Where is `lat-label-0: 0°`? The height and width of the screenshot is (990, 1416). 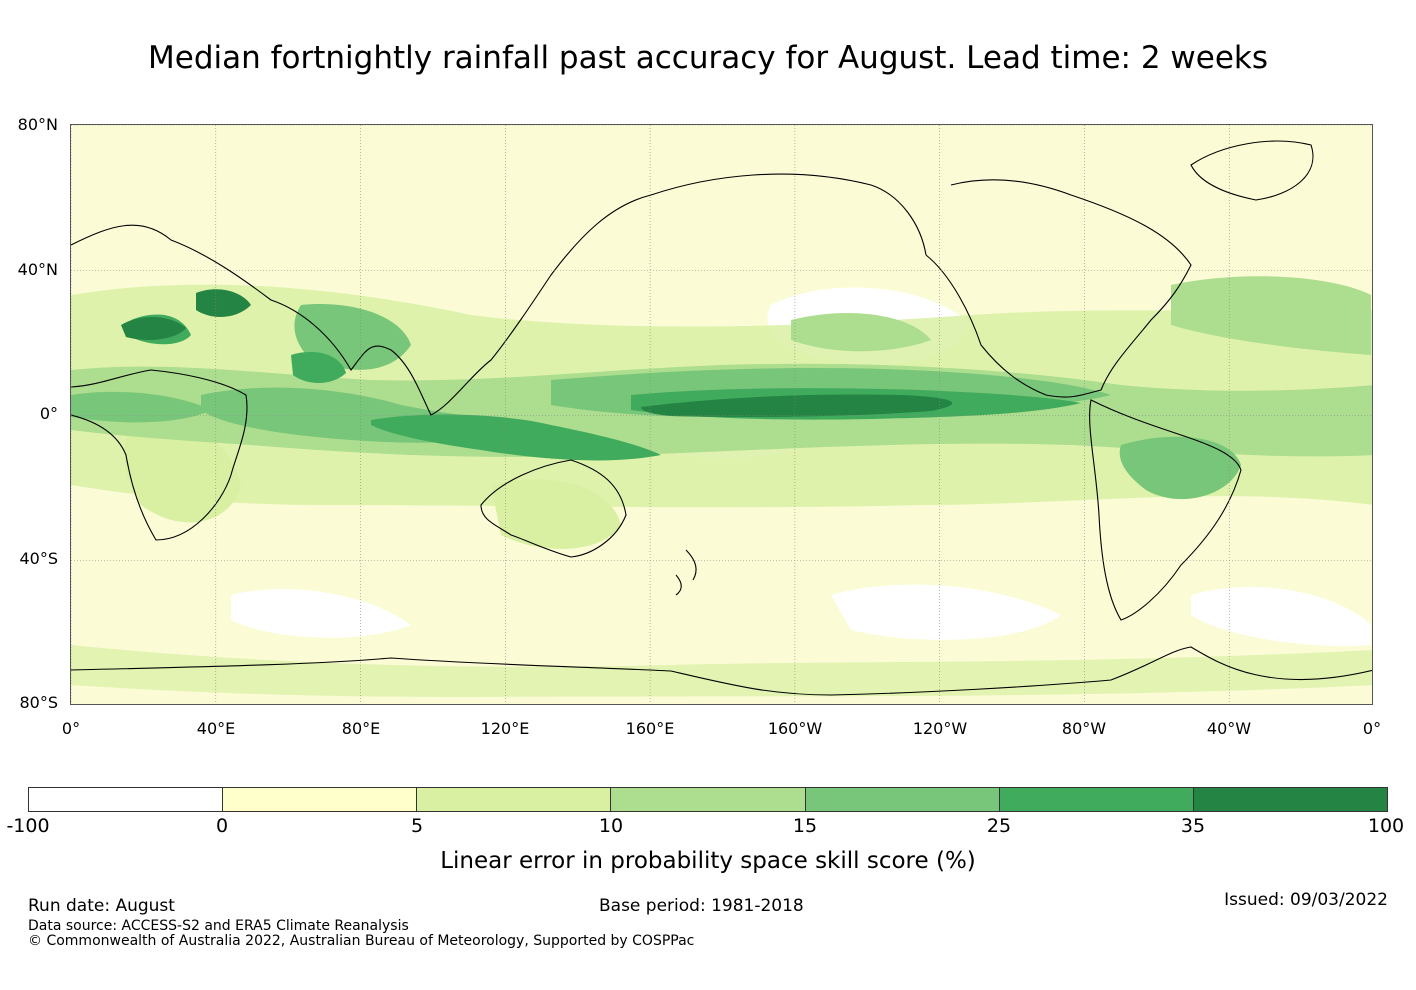 lat-label-0: 0° is located at coordinates (48, 413).